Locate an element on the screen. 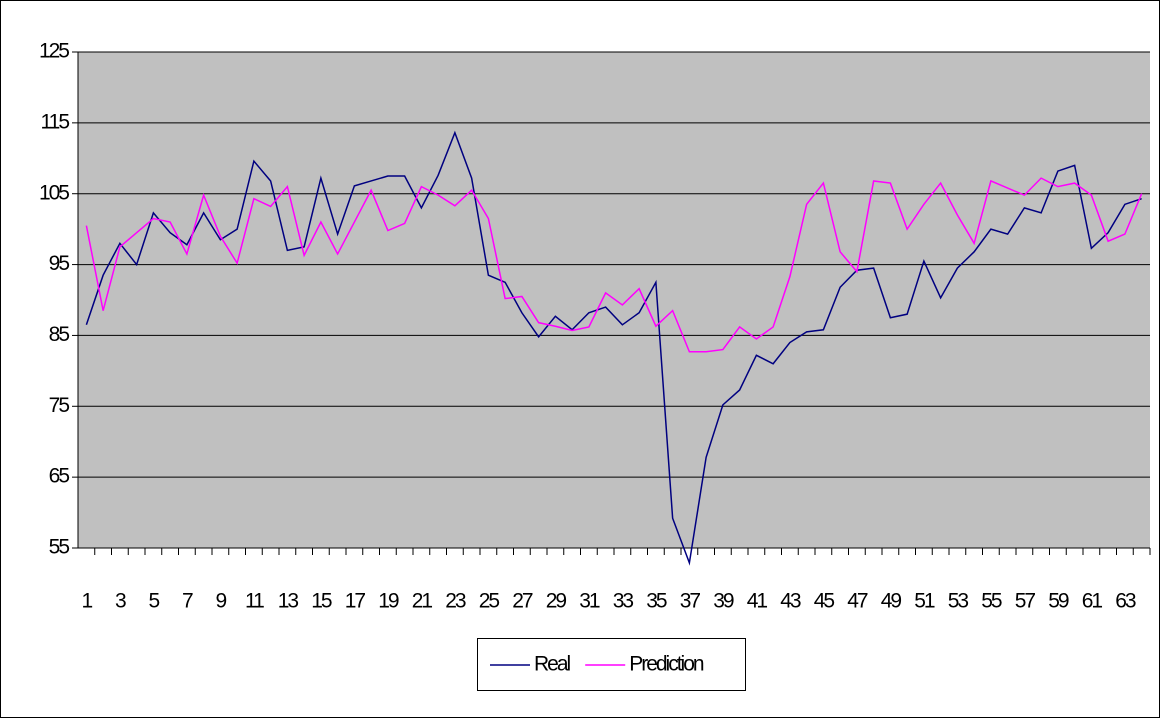 The image size is (1161, 719). x-tick-label: 27 is located at coordinates (522, 601).